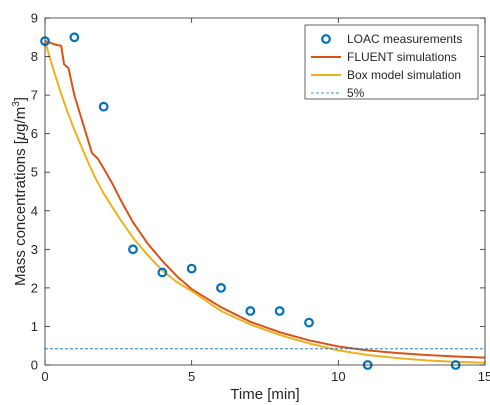  Describe the element at coordinates (34, 133) in the screenshot. I see `y-tick-label: 6` at that location.